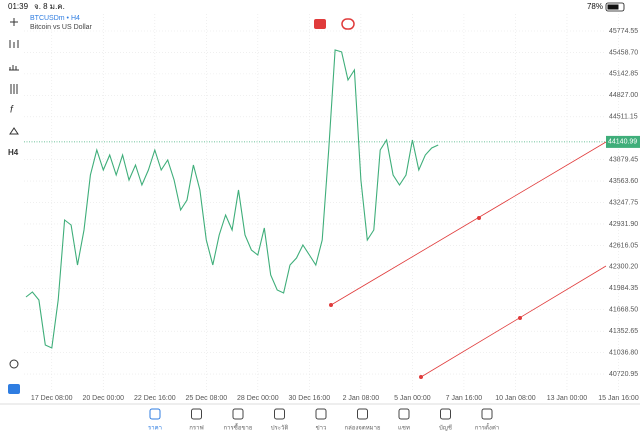 The height and width of the screenshot is (447, 640). I want to click on account-icon, so click(14, 389).